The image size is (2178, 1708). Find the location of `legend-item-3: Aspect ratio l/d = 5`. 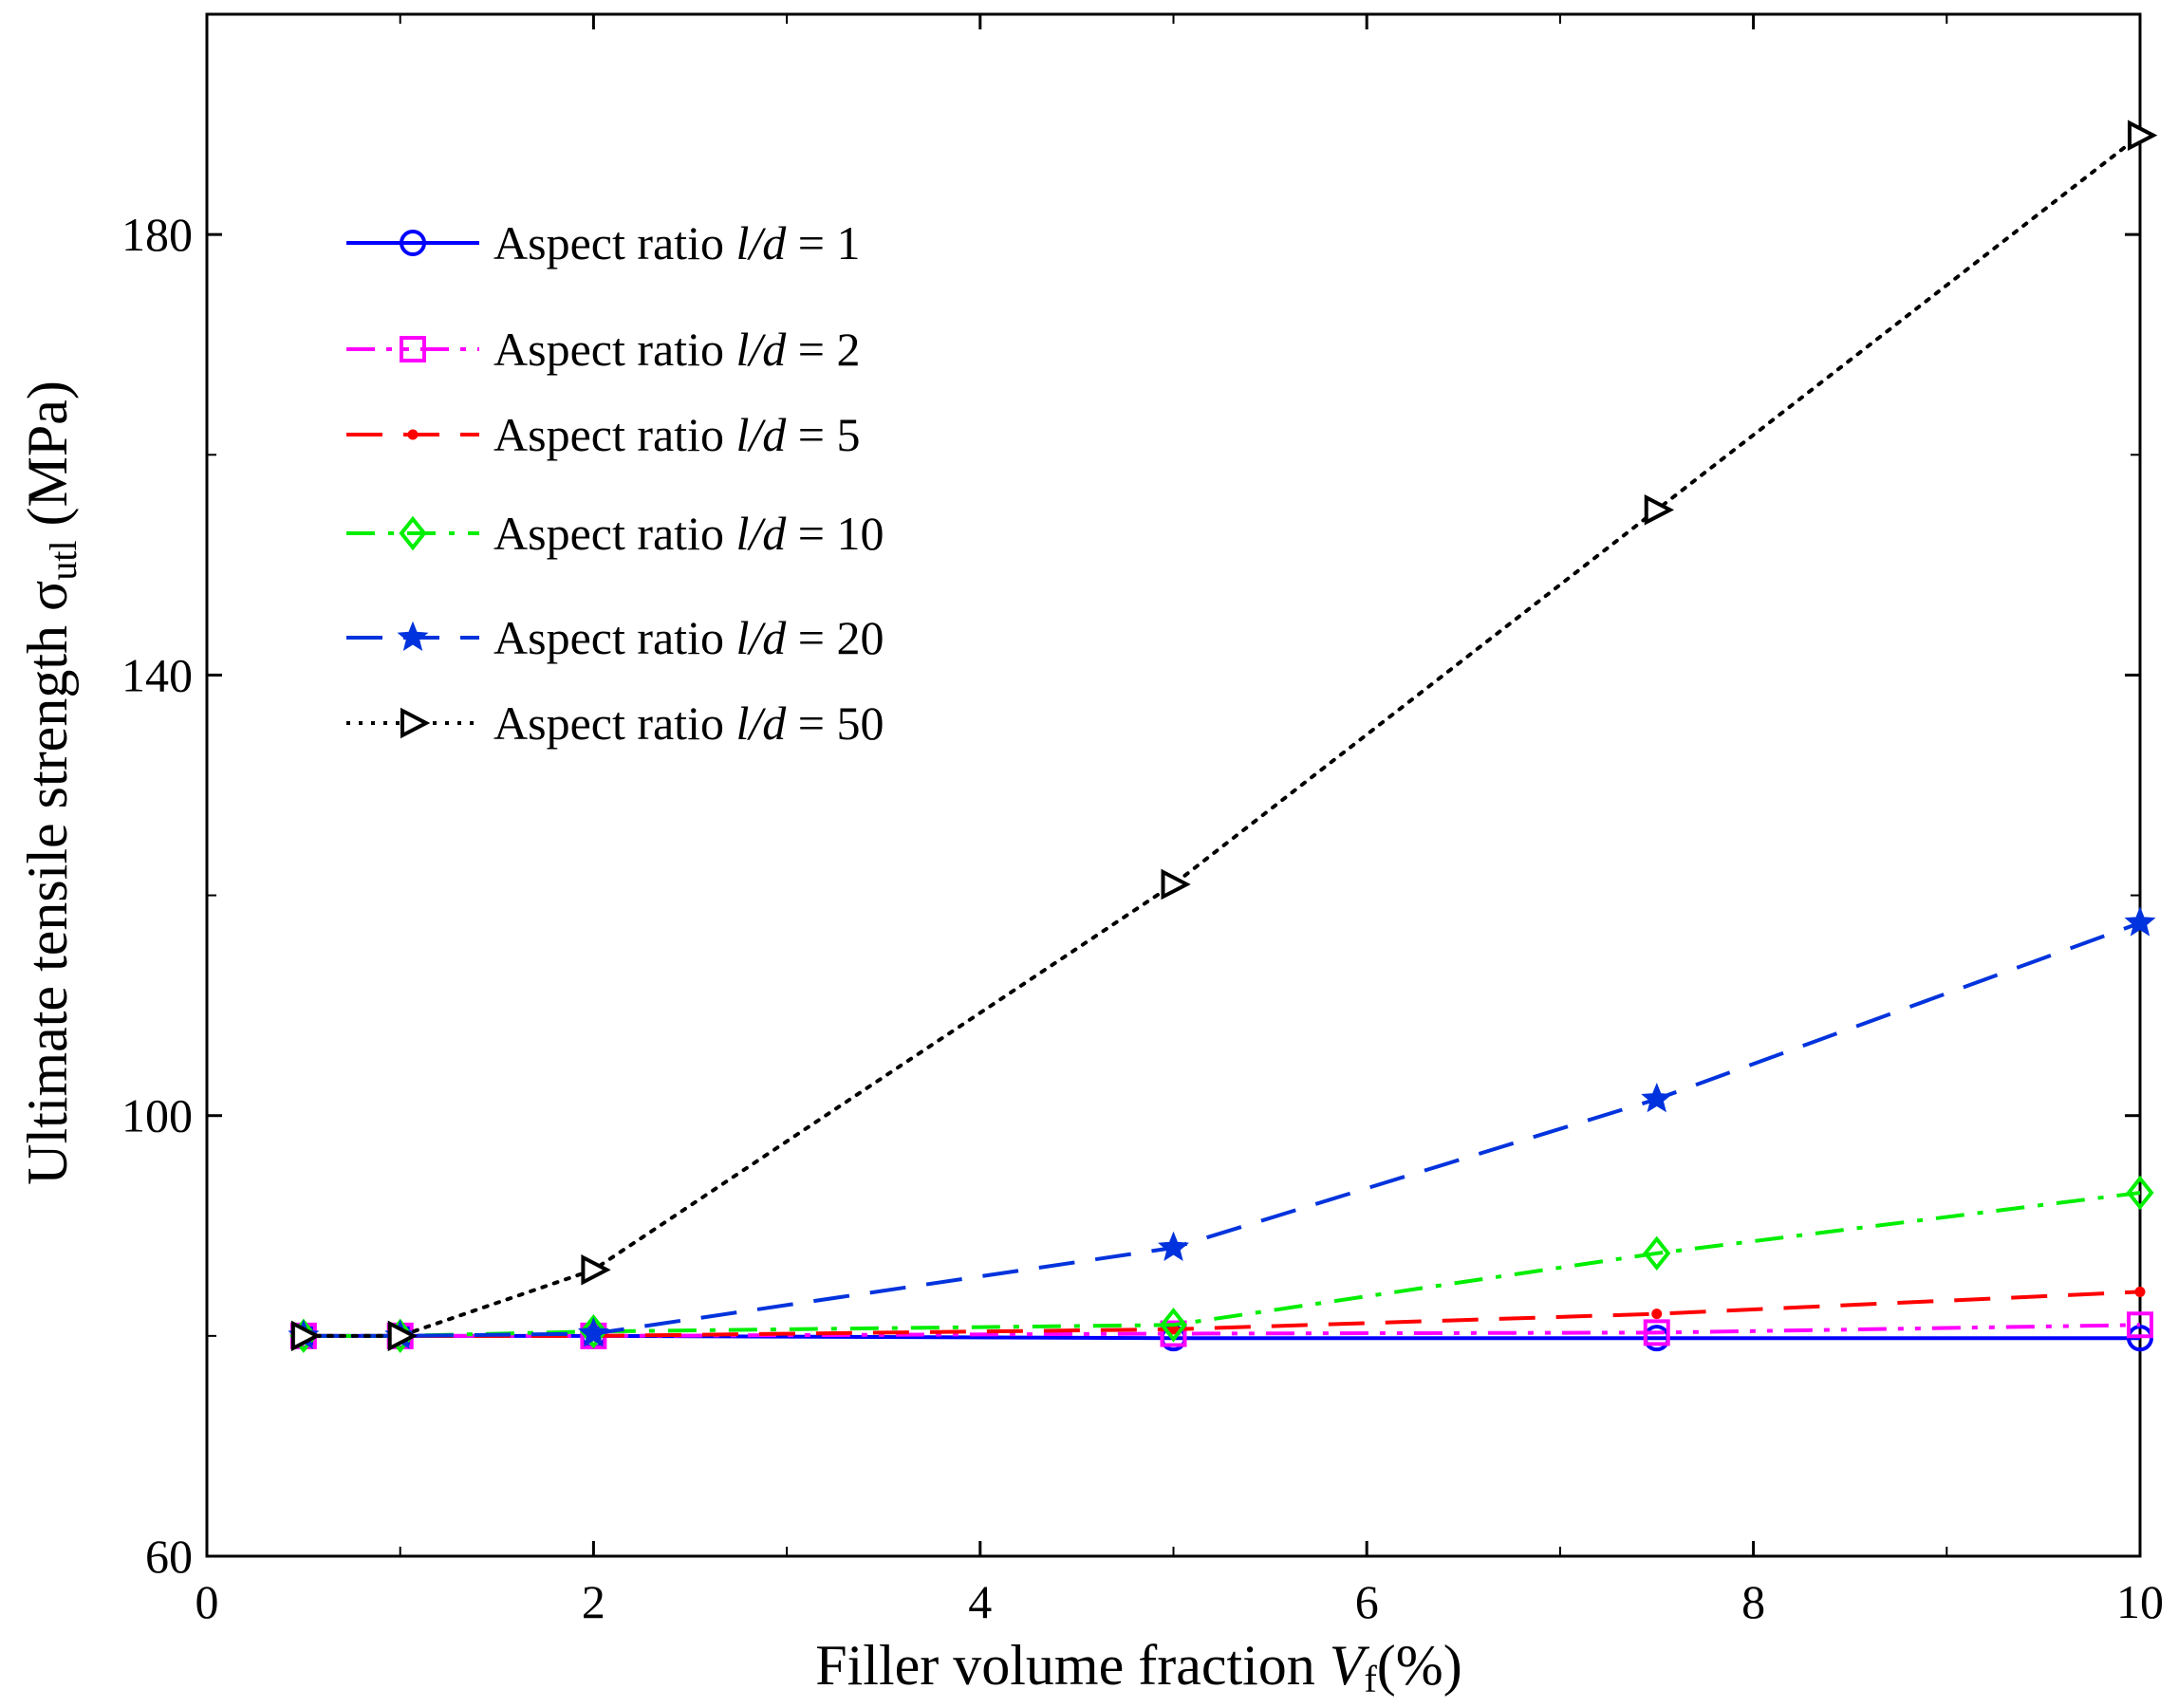

legend-item-3: Aspect ratio l/d = 5 is located at coordinates (603, 434).